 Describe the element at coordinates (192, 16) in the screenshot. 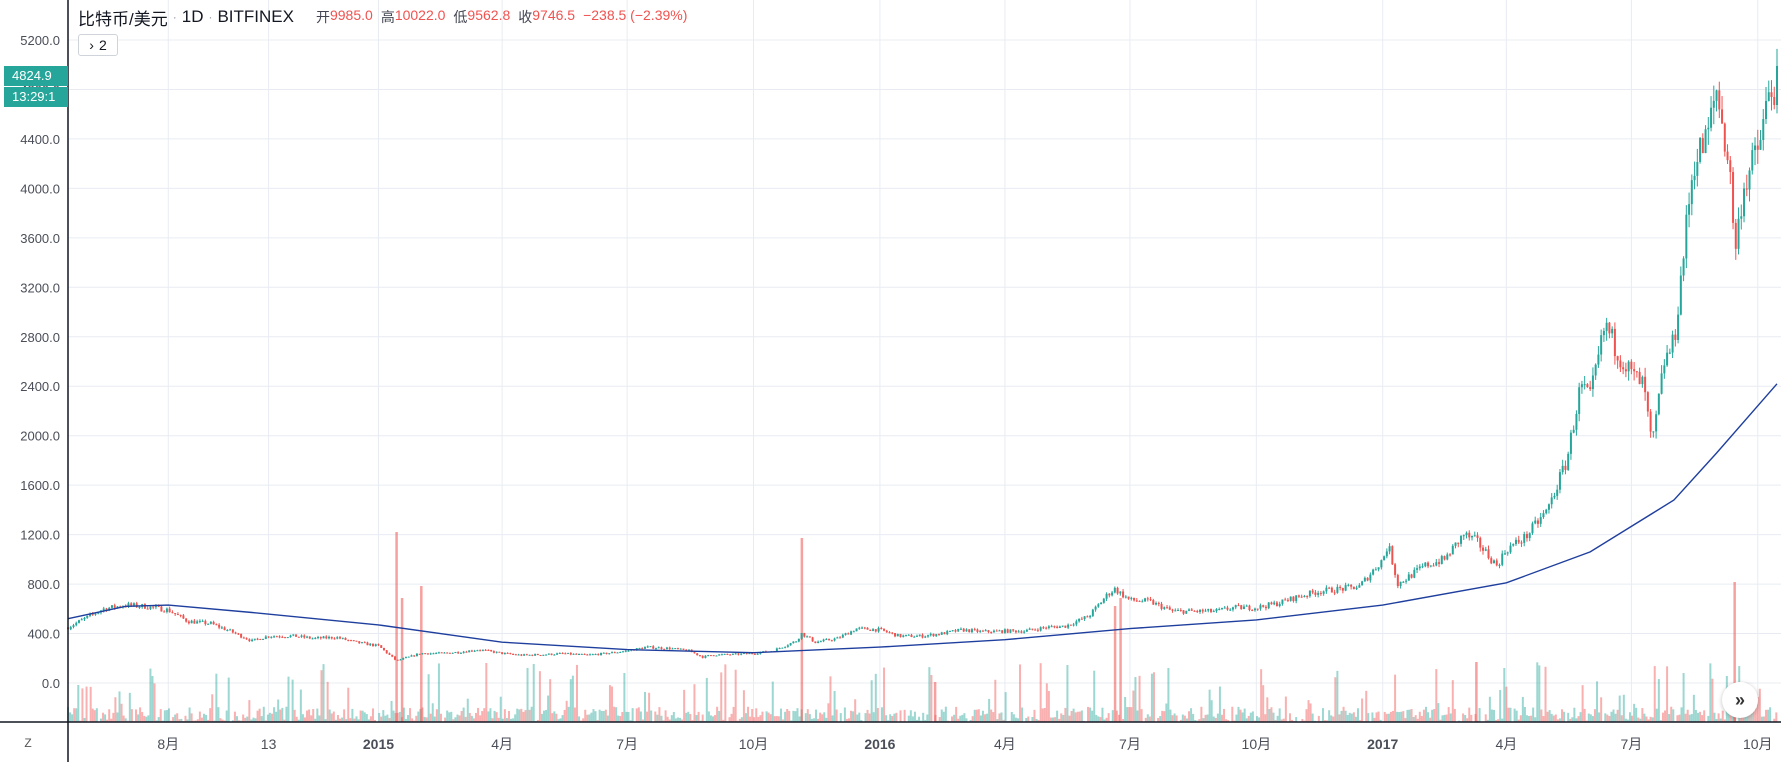

I see `interval-label: 1D` at that location.